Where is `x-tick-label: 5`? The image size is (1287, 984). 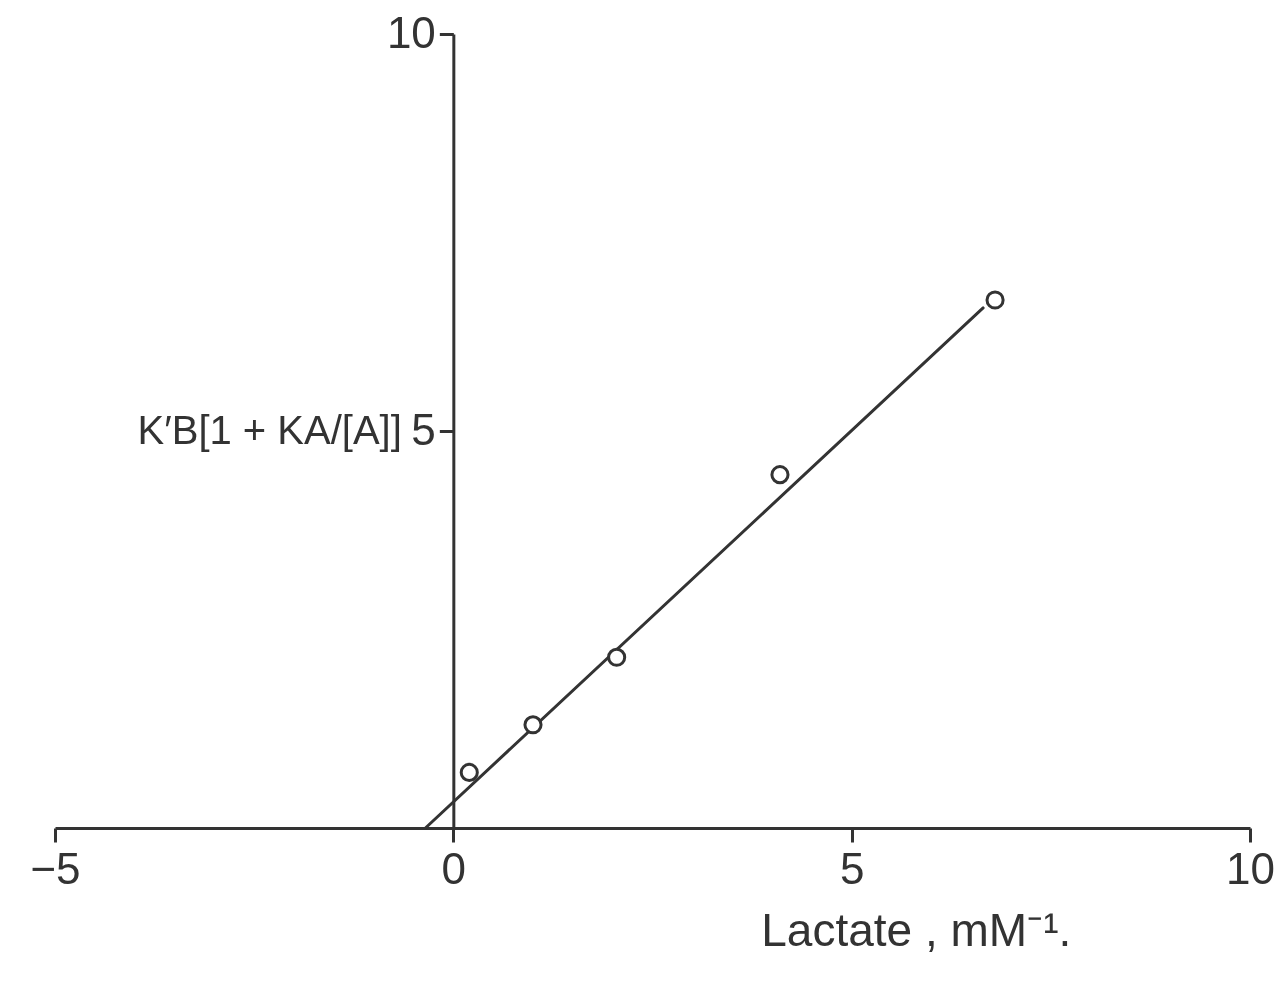 x-tick-label: 5 is located at coordinates (852, 868).